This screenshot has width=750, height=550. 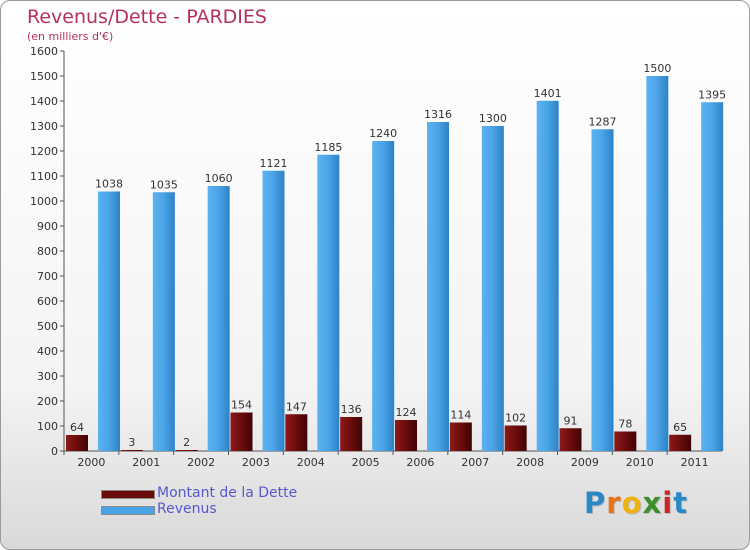 What do you see at coordinates (187, 509) in the screenshot?
I see `legend-label-revenus: Revenus` at bounding box center [187, 509].